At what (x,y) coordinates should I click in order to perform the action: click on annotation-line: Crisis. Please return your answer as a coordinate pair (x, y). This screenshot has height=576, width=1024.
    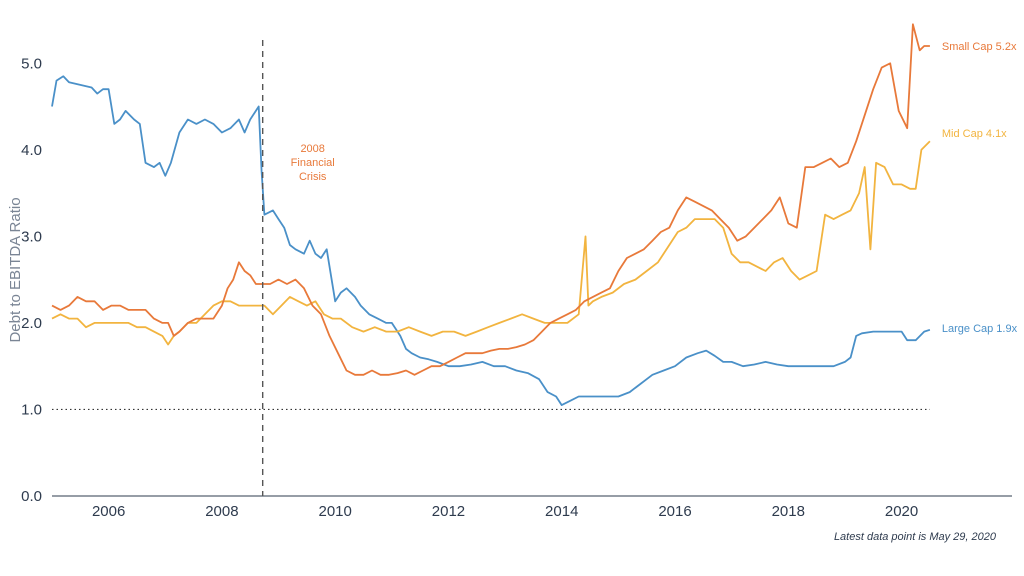
    Looking at the image, I should click on (313, 177).